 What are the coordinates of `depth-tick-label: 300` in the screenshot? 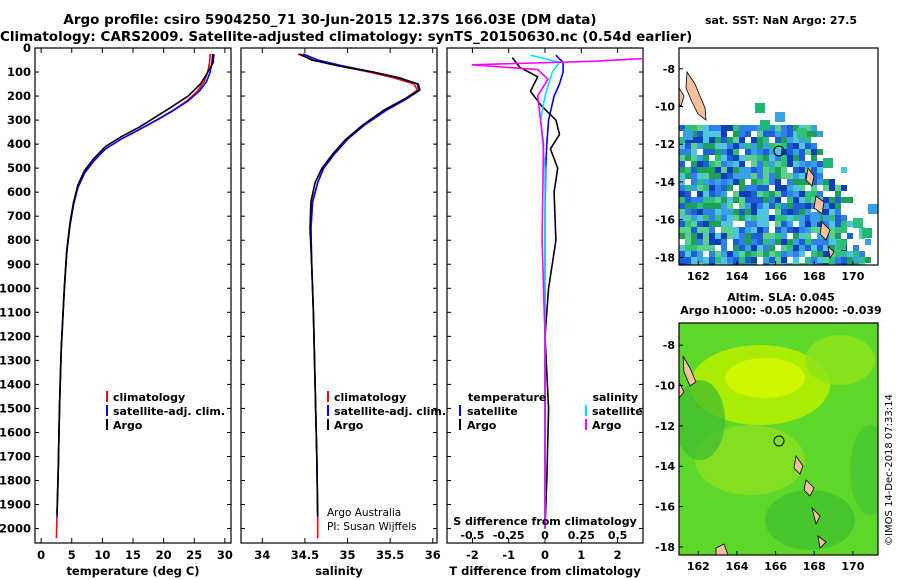 It's located at (19, 120).